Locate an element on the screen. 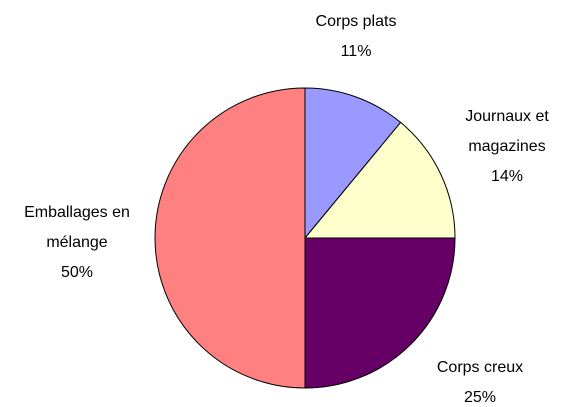  category-label: Emballages en mélange is located at coordinates (77, 227).